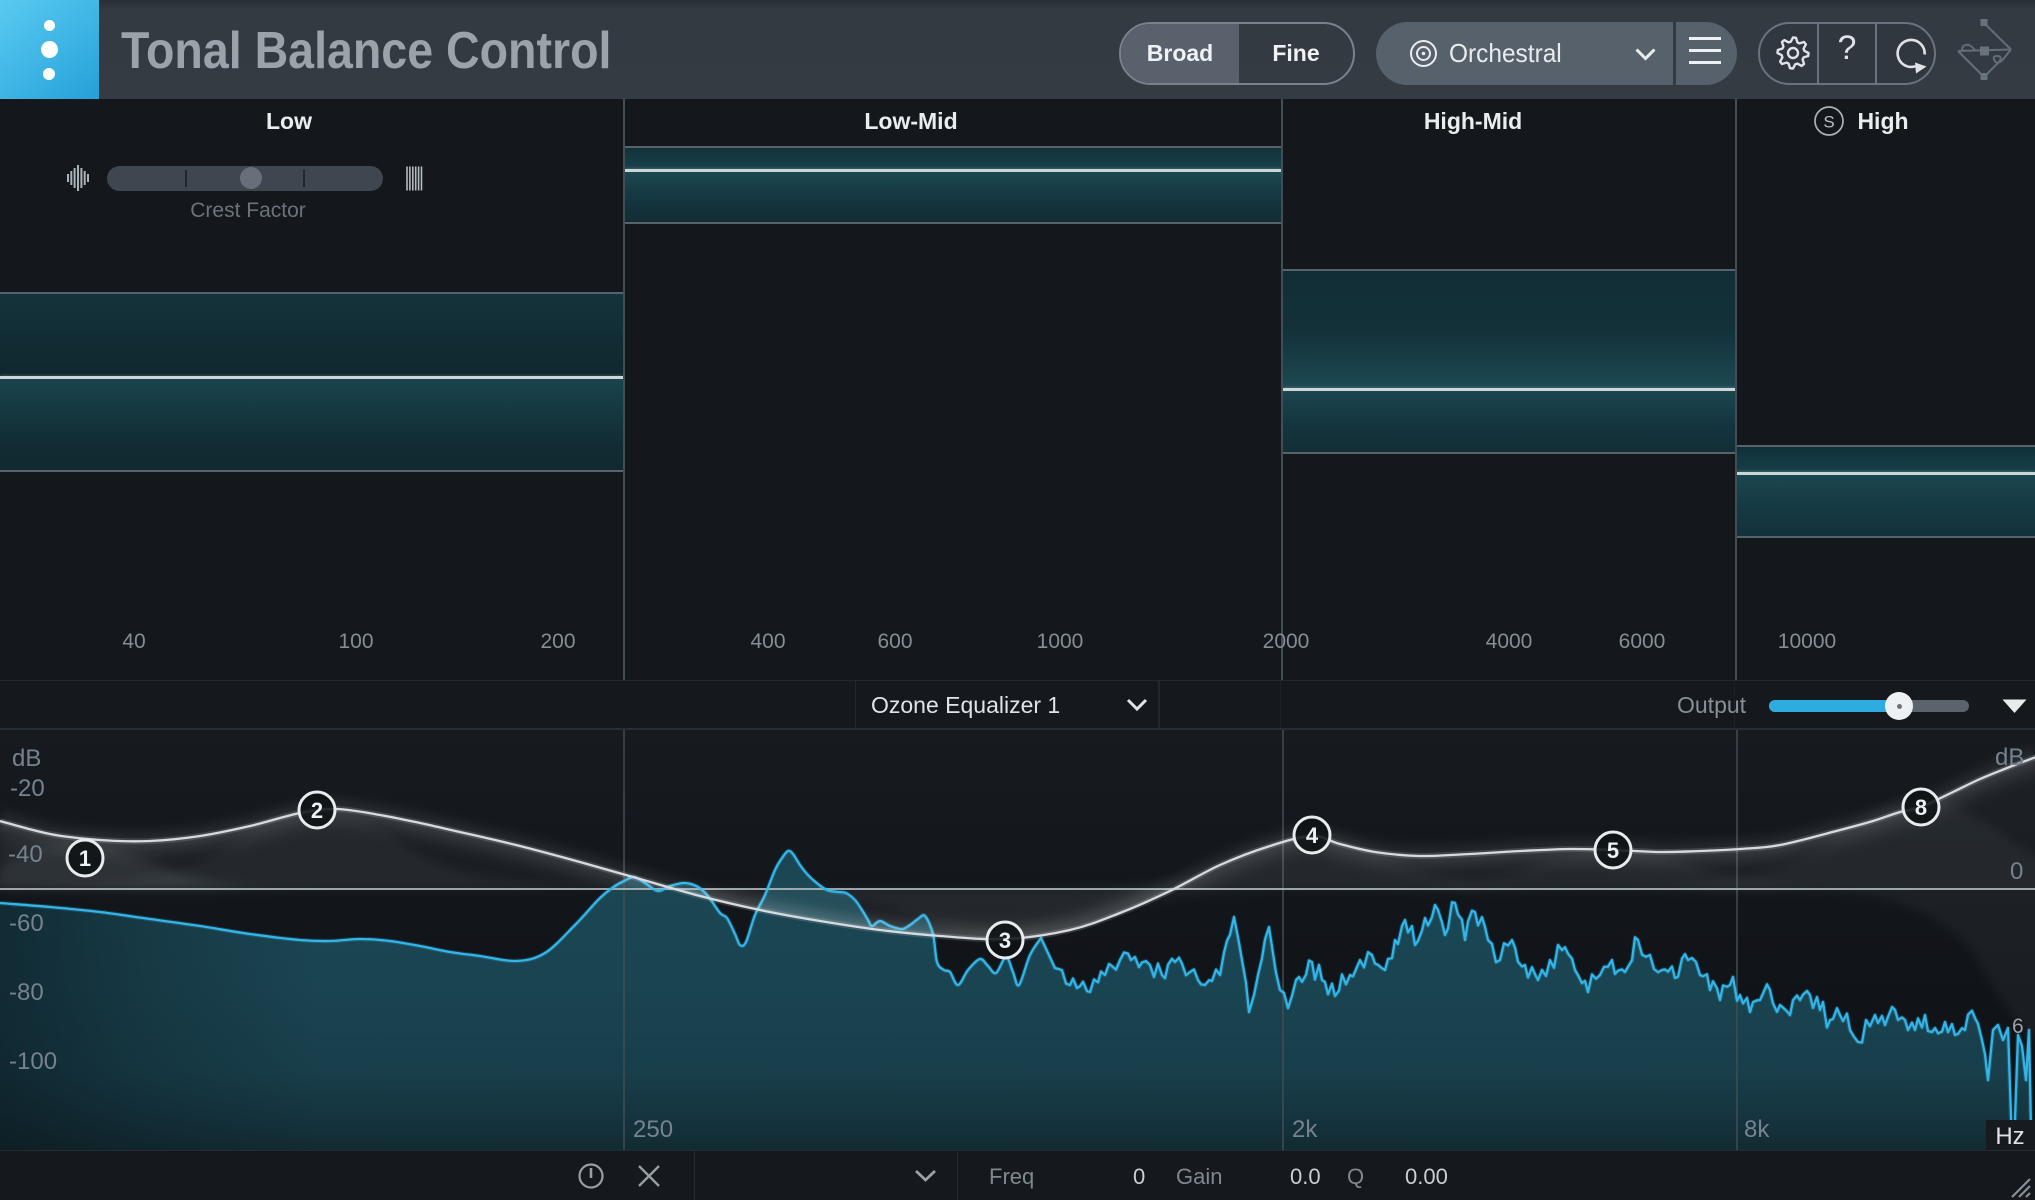  Describe the element at coordinates (317, 810) in the screenshot. I see `svg-text: 2` at that location.